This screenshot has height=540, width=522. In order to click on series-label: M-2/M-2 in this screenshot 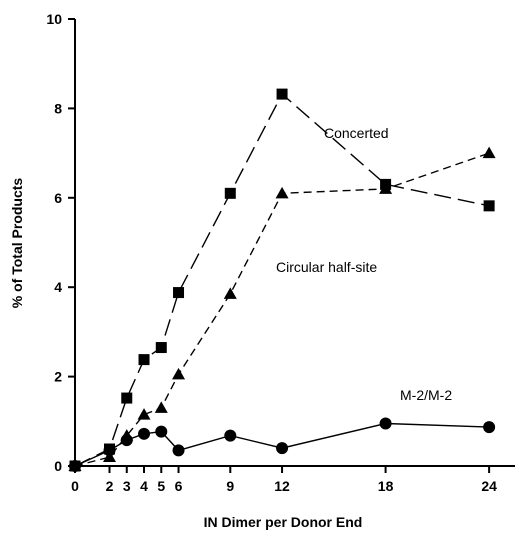, I will do `click(426, 395)`.